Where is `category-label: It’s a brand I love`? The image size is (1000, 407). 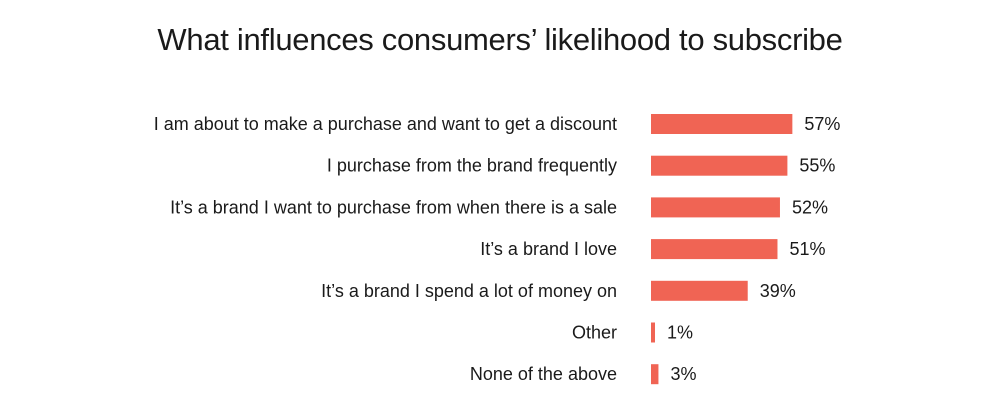
category-label: It’s a brand I love is located at coordinates (548, 249).